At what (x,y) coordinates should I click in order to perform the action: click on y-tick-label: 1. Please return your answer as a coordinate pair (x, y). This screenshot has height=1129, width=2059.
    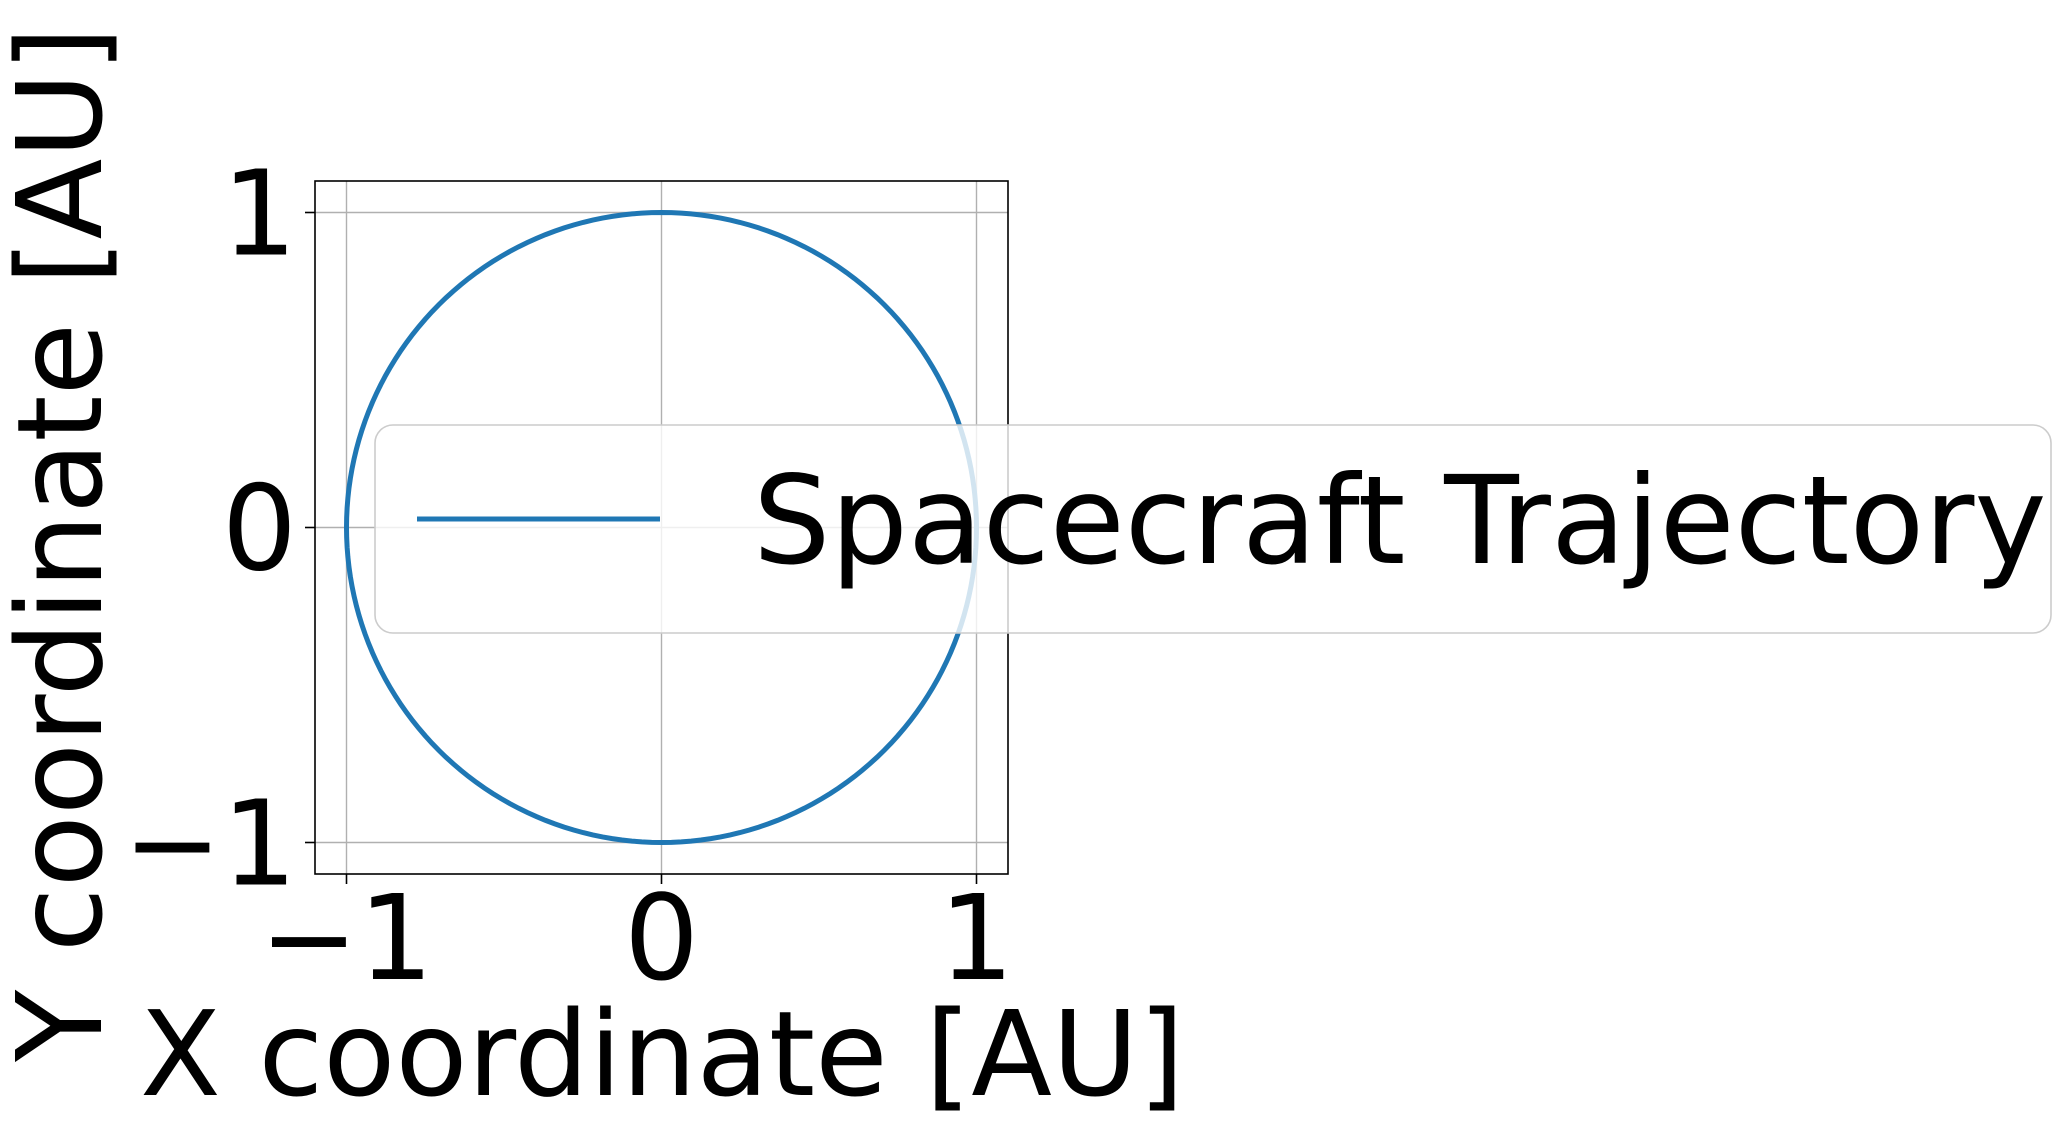
    Looking at the image, I should click on (259, 214).